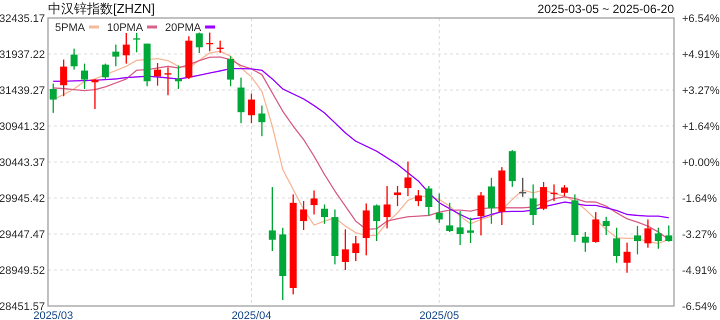  Describe the element at coordinates (101, 8) in the screenshot. I see `title: 中汉锌指数[ZHZN]` at that location.